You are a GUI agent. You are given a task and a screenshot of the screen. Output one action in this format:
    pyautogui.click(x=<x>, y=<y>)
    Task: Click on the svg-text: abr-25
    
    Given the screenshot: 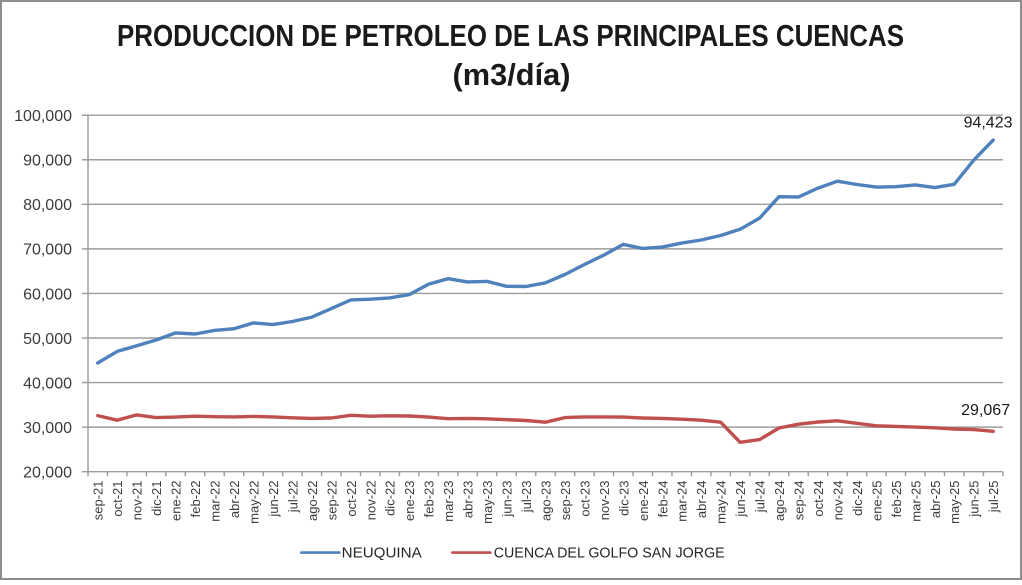 What is the action you would take?
    pyautogui.click(x=935, y=500)
    